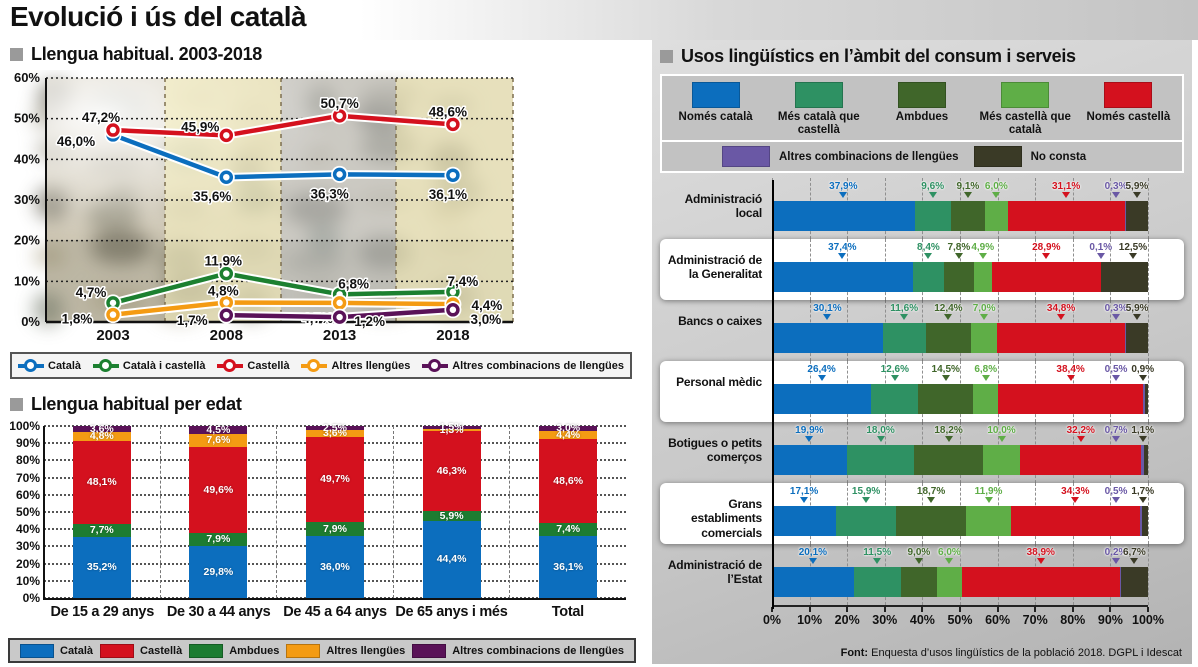  What do you see at coordinates (877, 552) in the screenshot?
I see `bar-segment-label: 11,5%` at bounding box center [877, 552].